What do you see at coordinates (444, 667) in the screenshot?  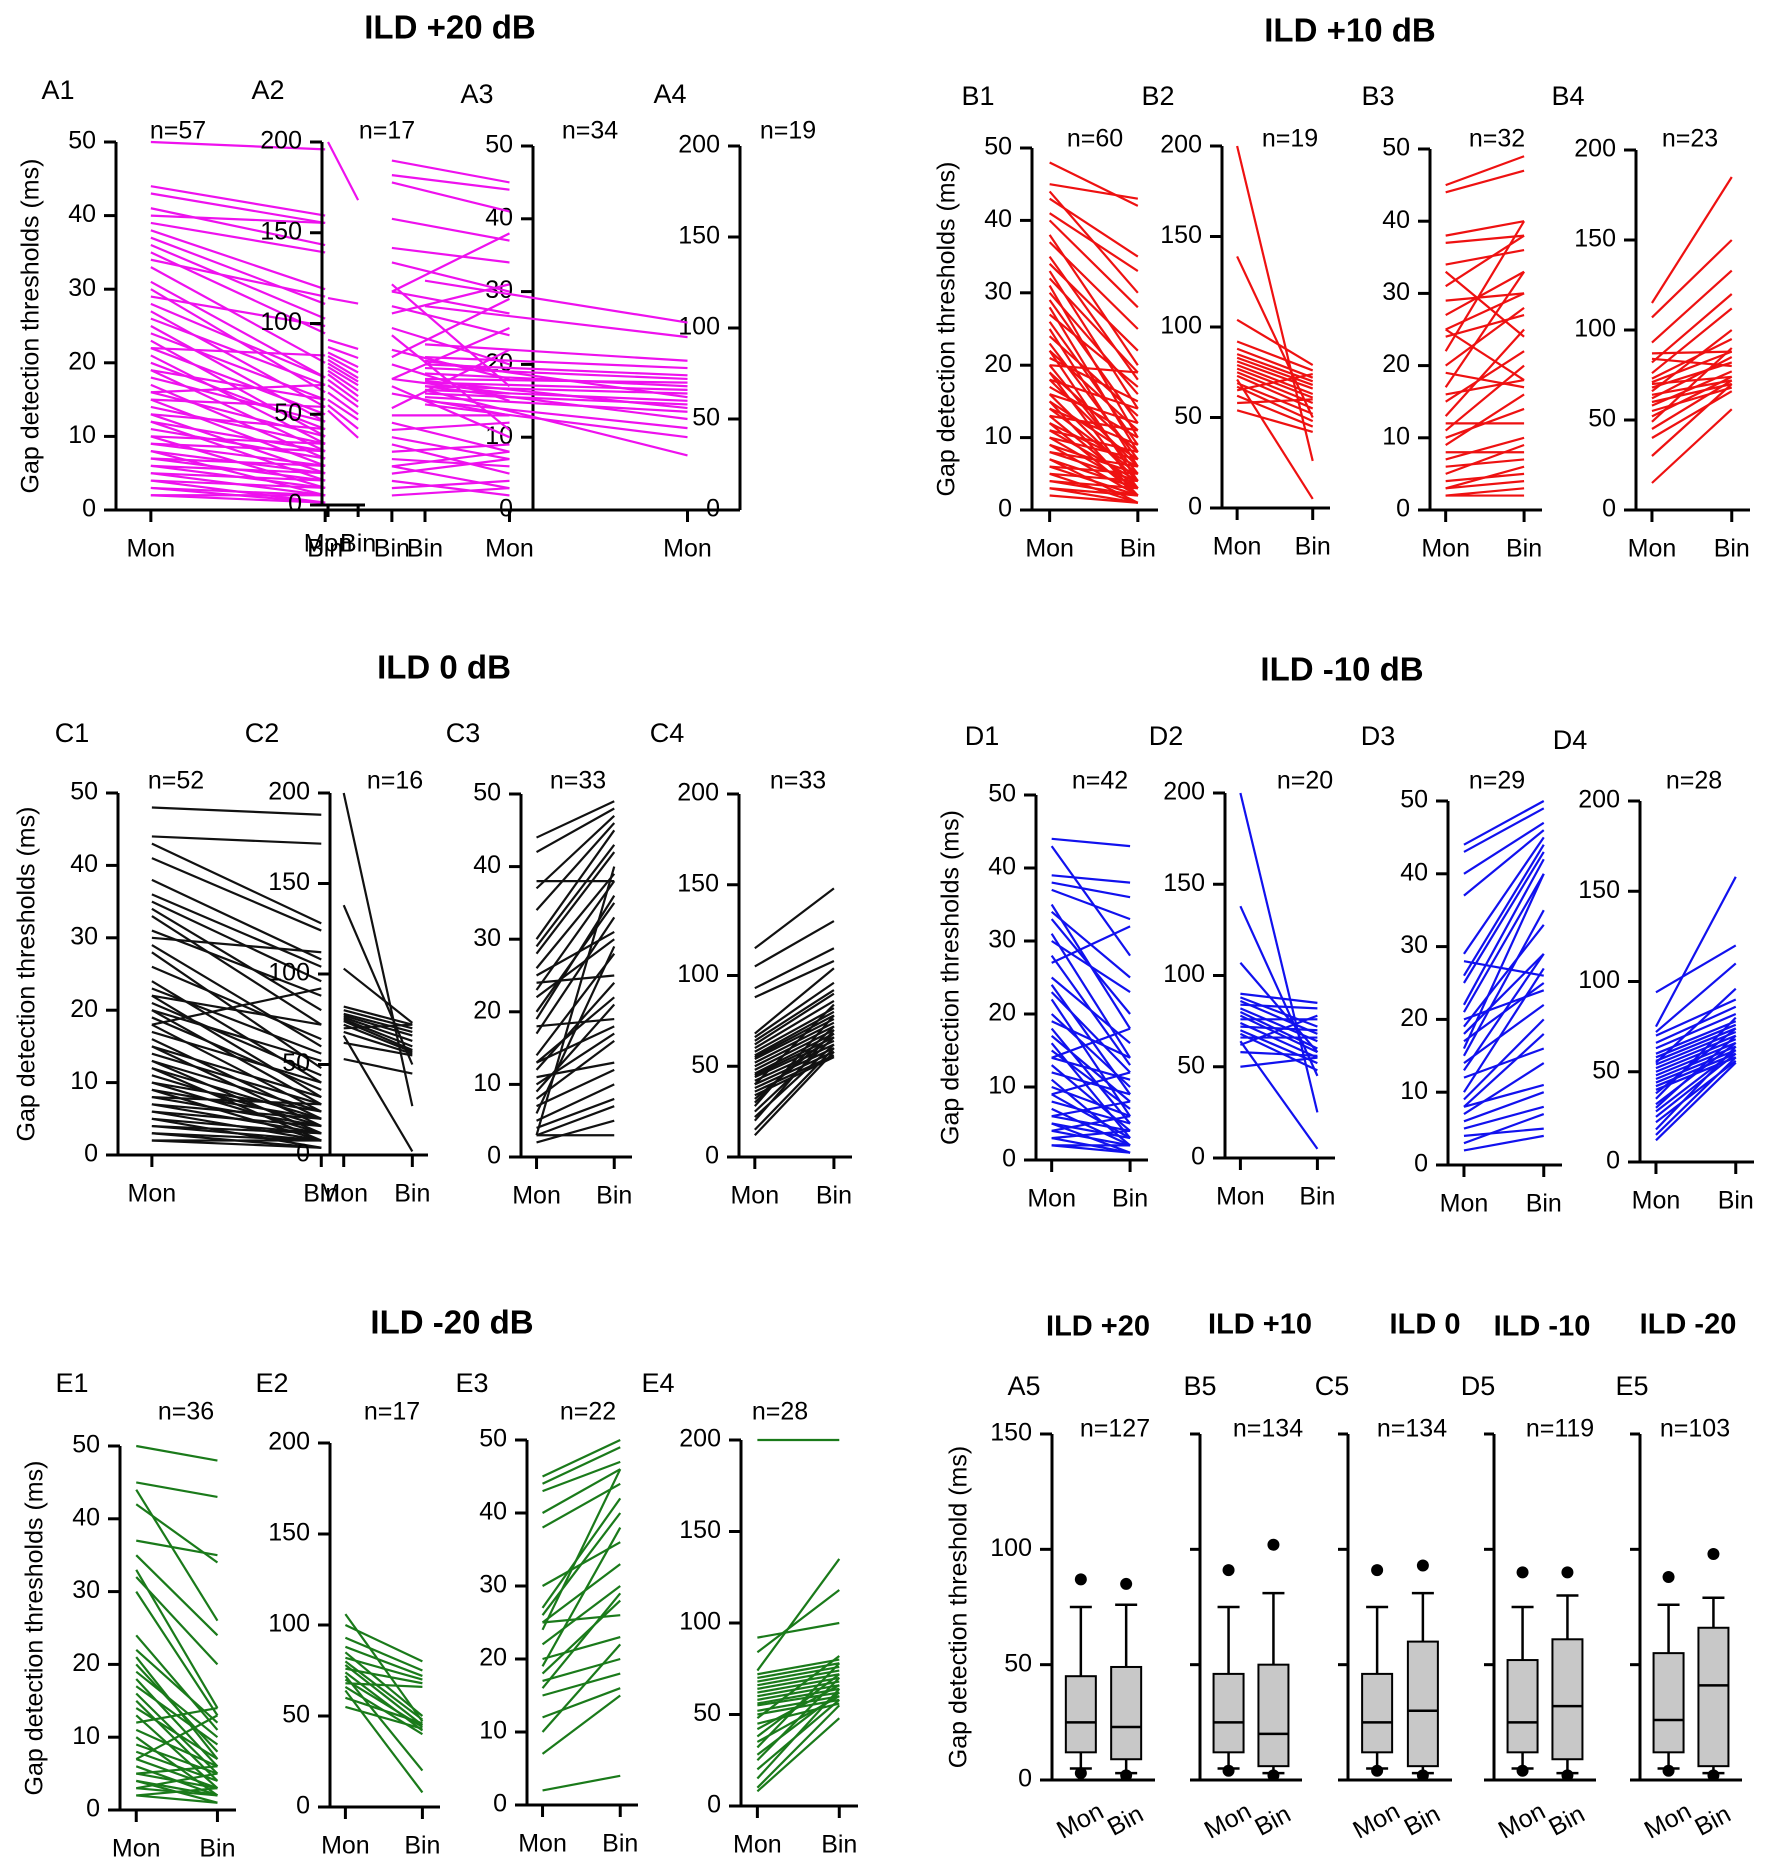 I see `group-title-c: ILD 0 dB` at bounding box center [444, 667].